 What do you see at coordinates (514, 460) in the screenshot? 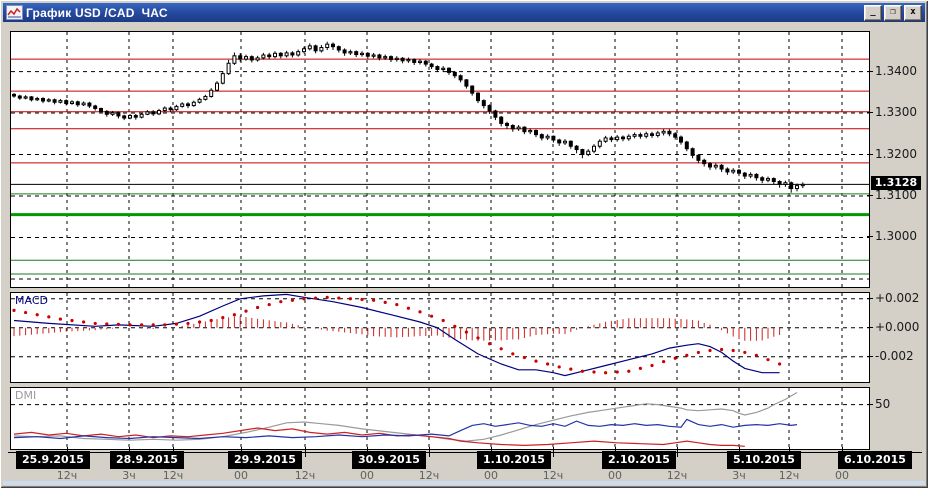
I see `date-box: 1.10.2015` at bounding box center [514, 460].